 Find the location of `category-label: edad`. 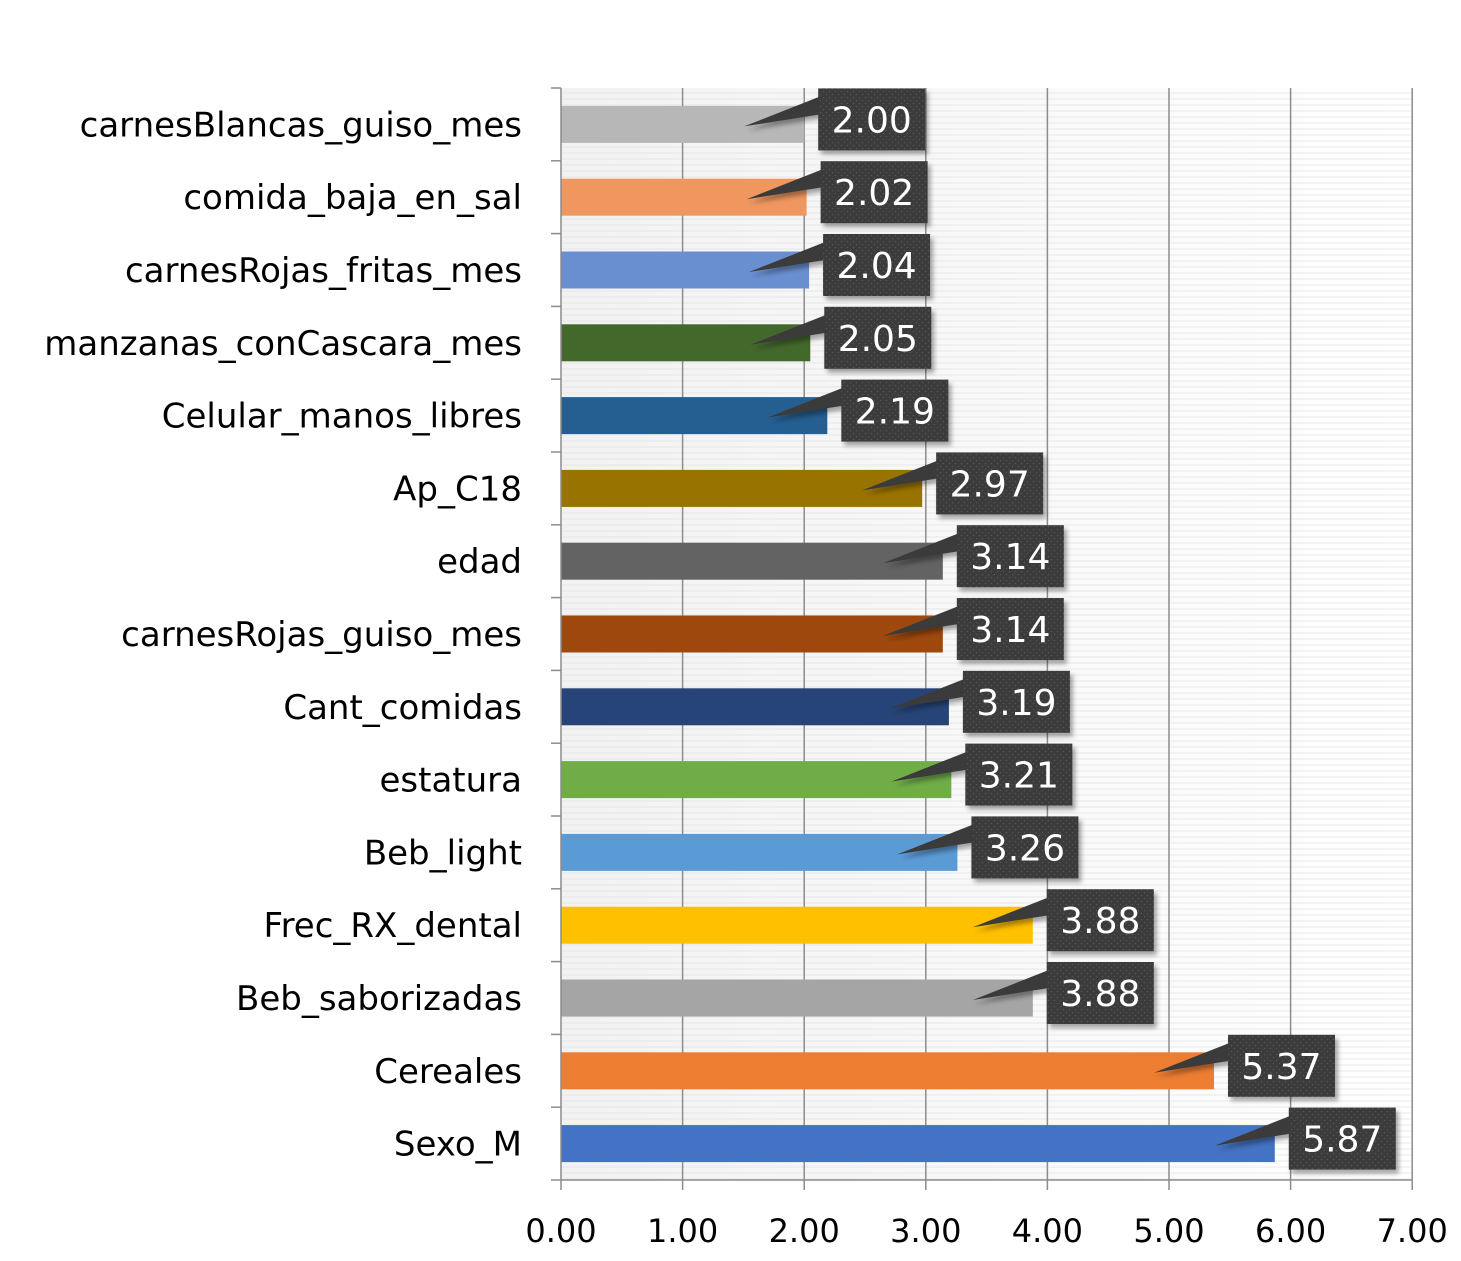

category-label: edad is located at coordinates (479, 562).